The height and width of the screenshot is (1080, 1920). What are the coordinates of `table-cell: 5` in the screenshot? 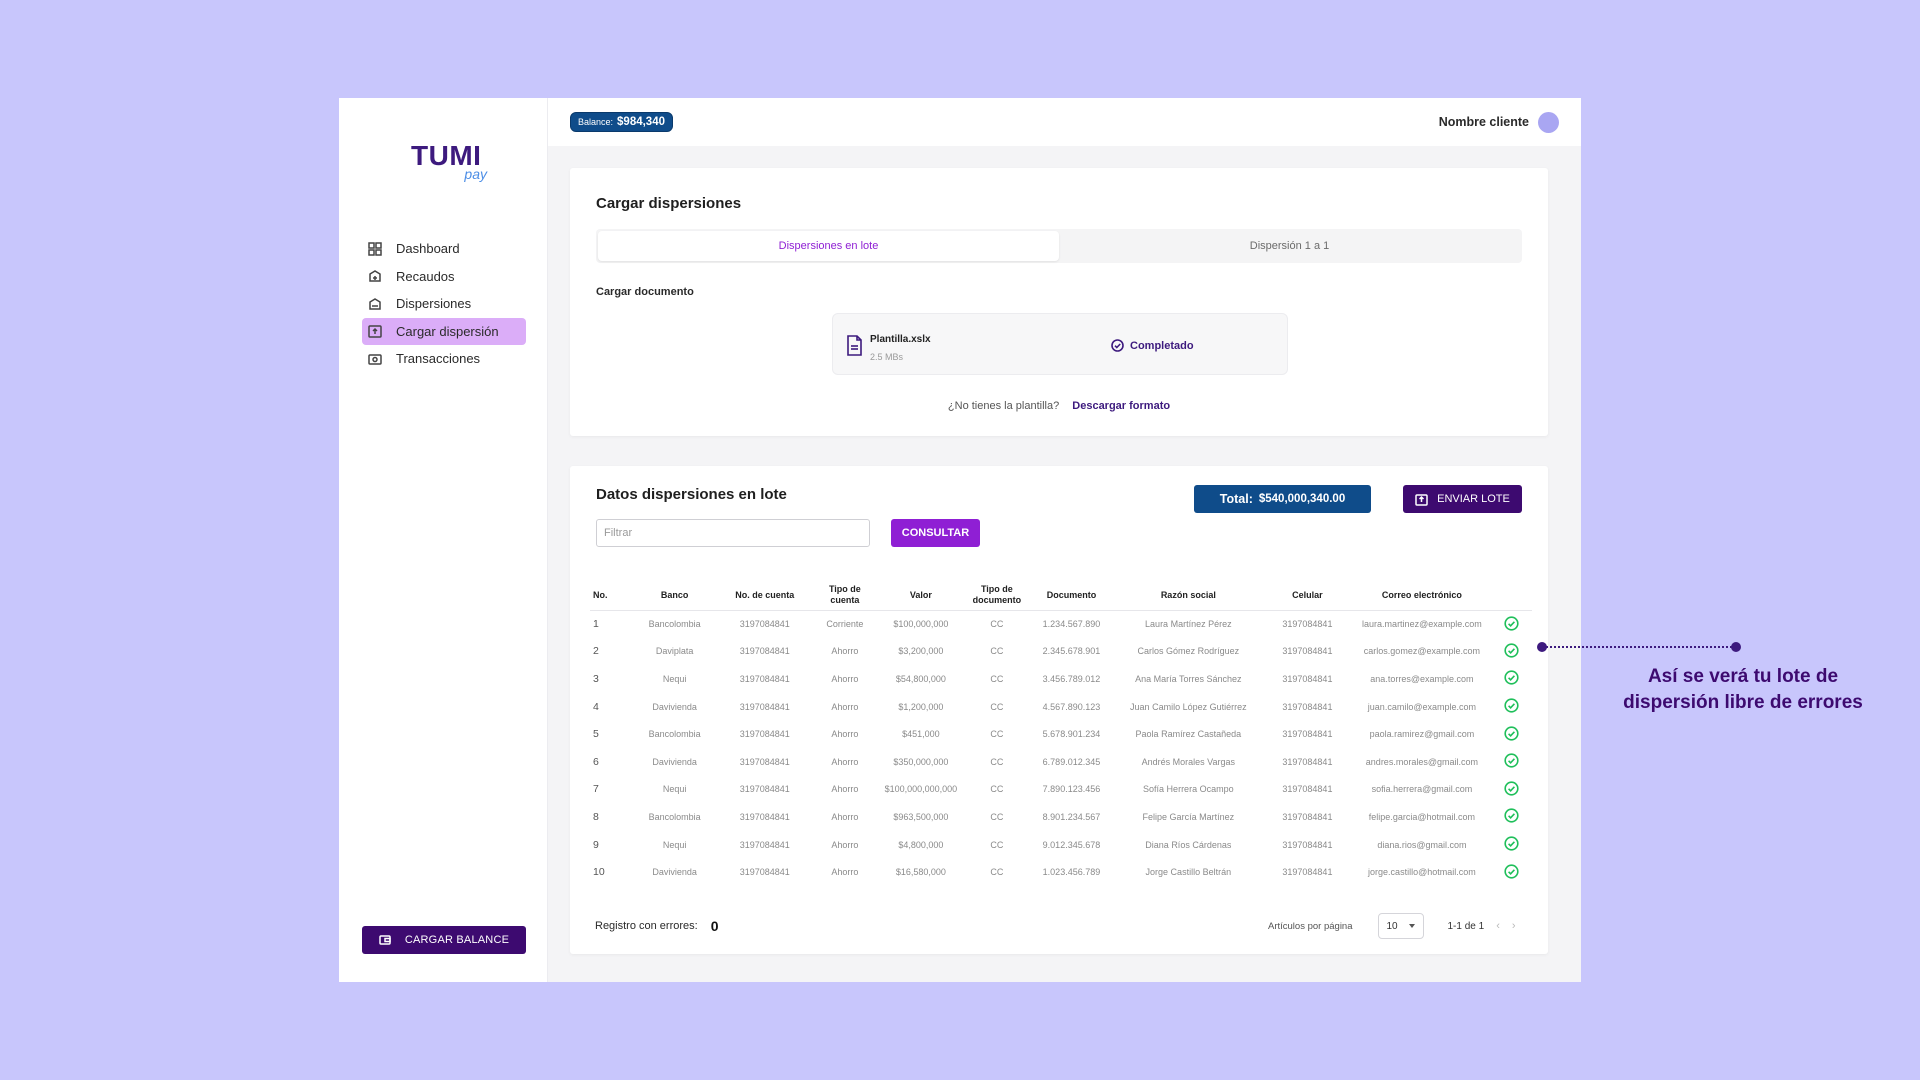 It's located at (596, 734).